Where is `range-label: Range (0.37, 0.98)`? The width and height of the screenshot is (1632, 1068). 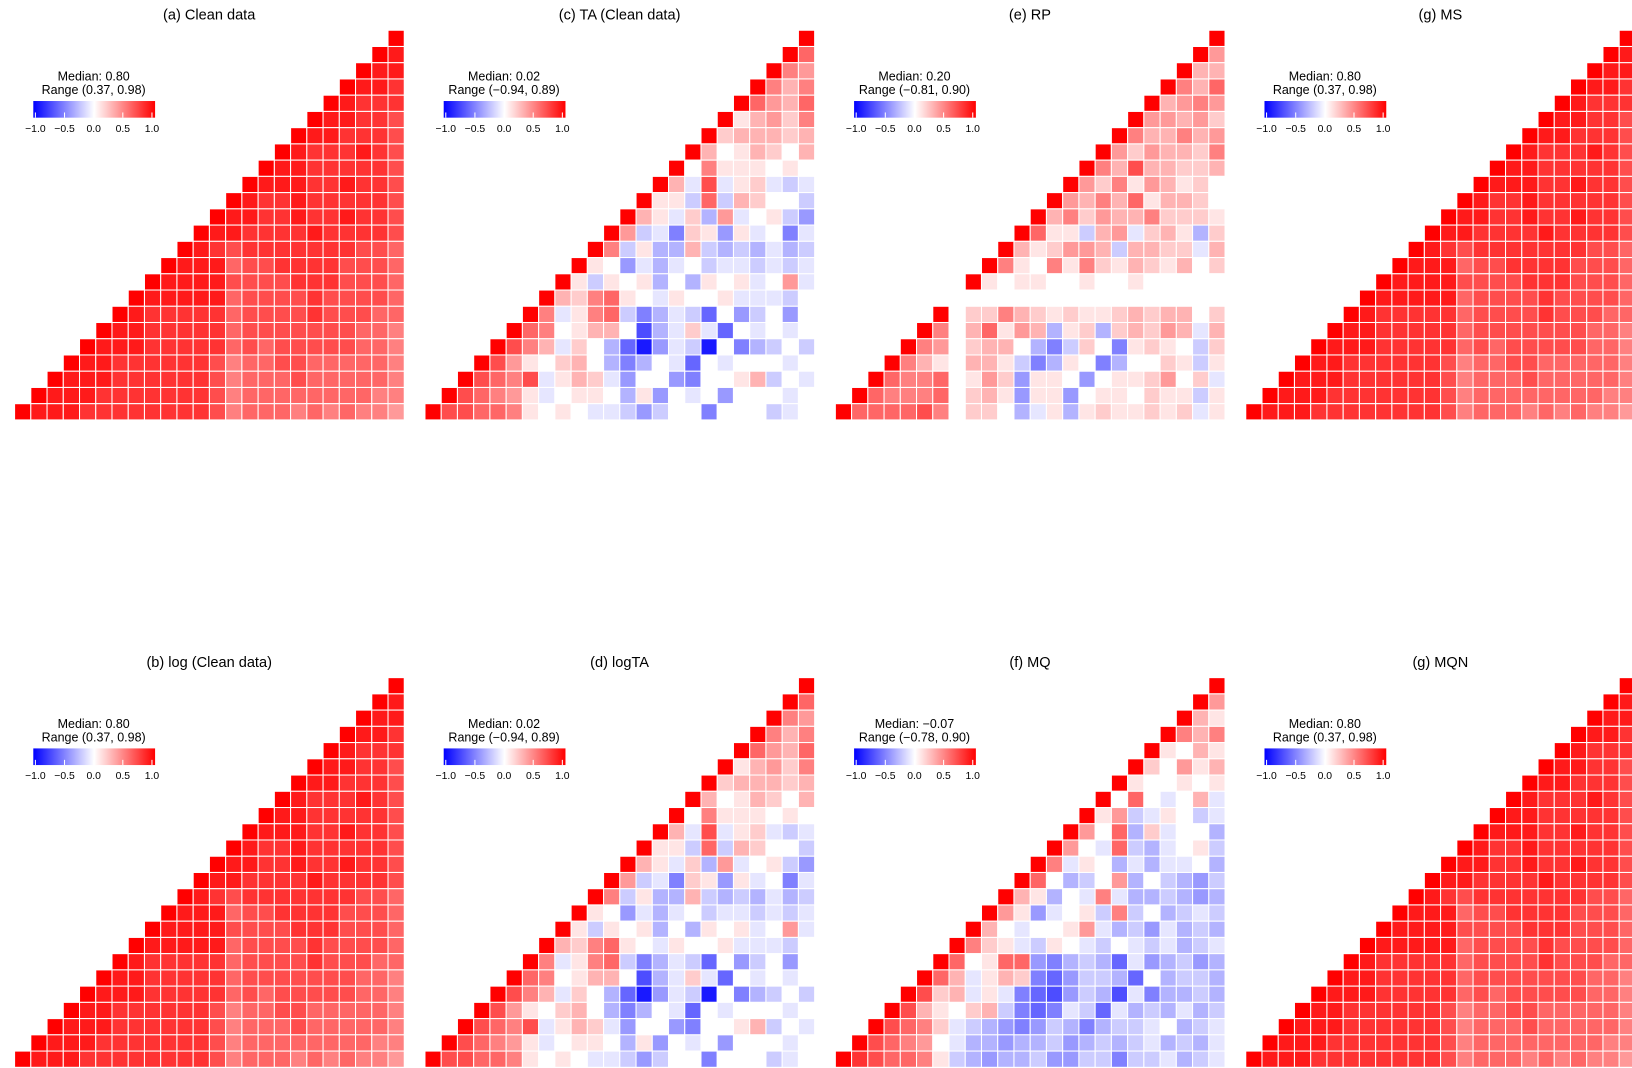 range-label: Range (0.37, 0.98) is located at coordinates (94, 90).